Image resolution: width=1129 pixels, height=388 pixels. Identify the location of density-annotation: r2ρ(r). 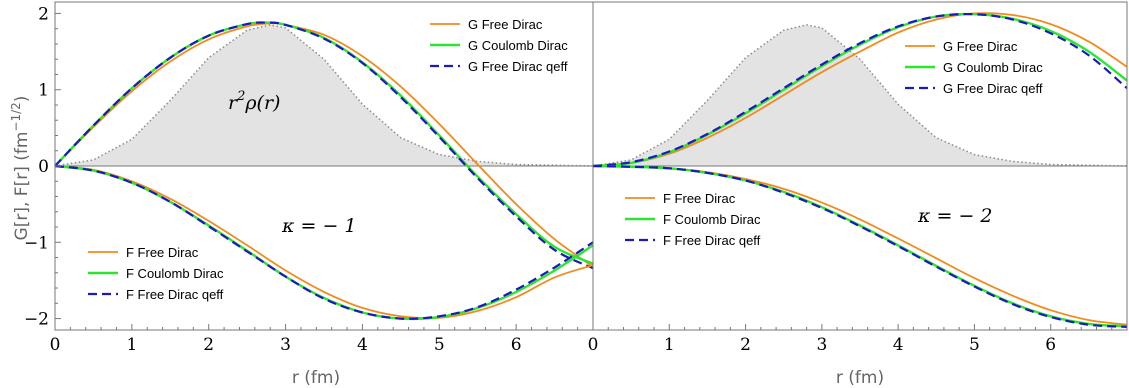
(254, 101).